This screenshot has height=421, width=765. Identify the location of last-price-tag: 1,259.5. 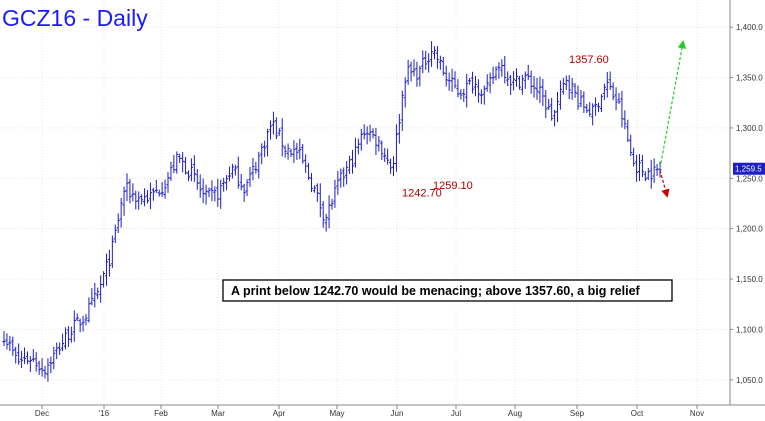
(749, 168).